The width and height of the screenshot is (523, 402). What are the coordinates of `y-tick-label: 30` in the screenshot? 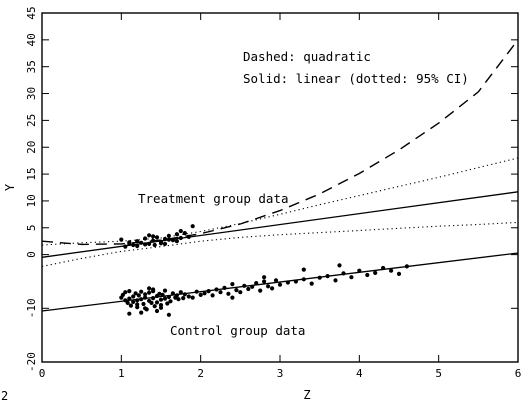 It's located at (31, 93).